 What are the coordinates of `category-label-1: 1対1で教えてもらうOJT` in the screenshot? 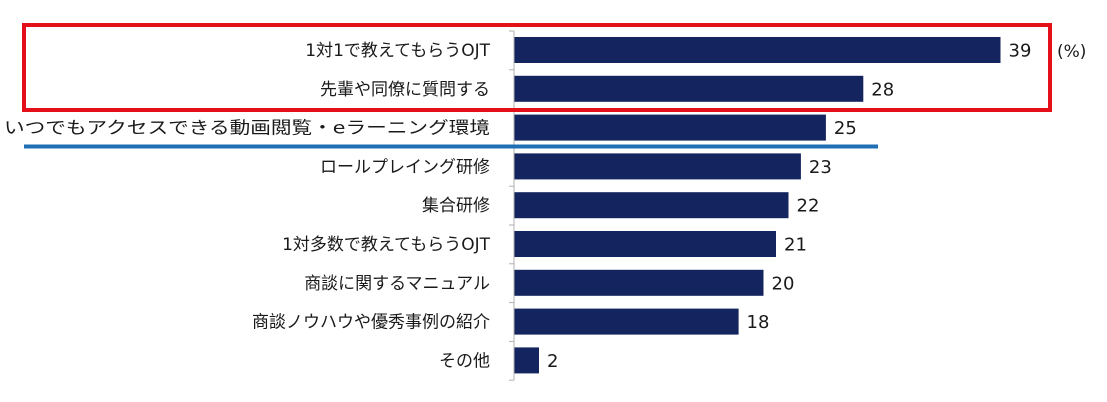 It's located at (397, 51).